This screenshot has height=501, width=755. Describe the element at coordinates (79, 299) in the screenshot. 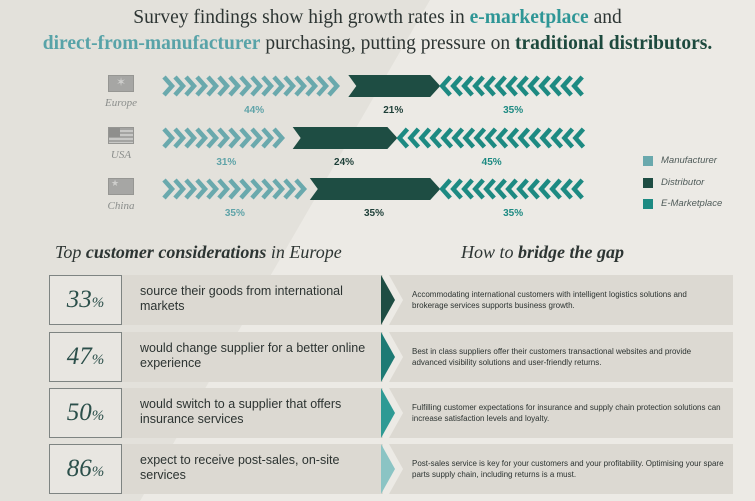

I see `percent-value: 33` at that location.